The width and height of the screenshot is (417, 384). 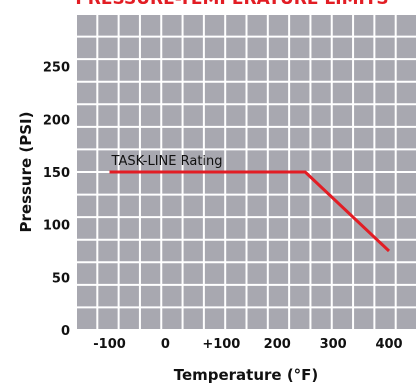 I want to click on y-tick-label: 0, so click(x=65, y=331).